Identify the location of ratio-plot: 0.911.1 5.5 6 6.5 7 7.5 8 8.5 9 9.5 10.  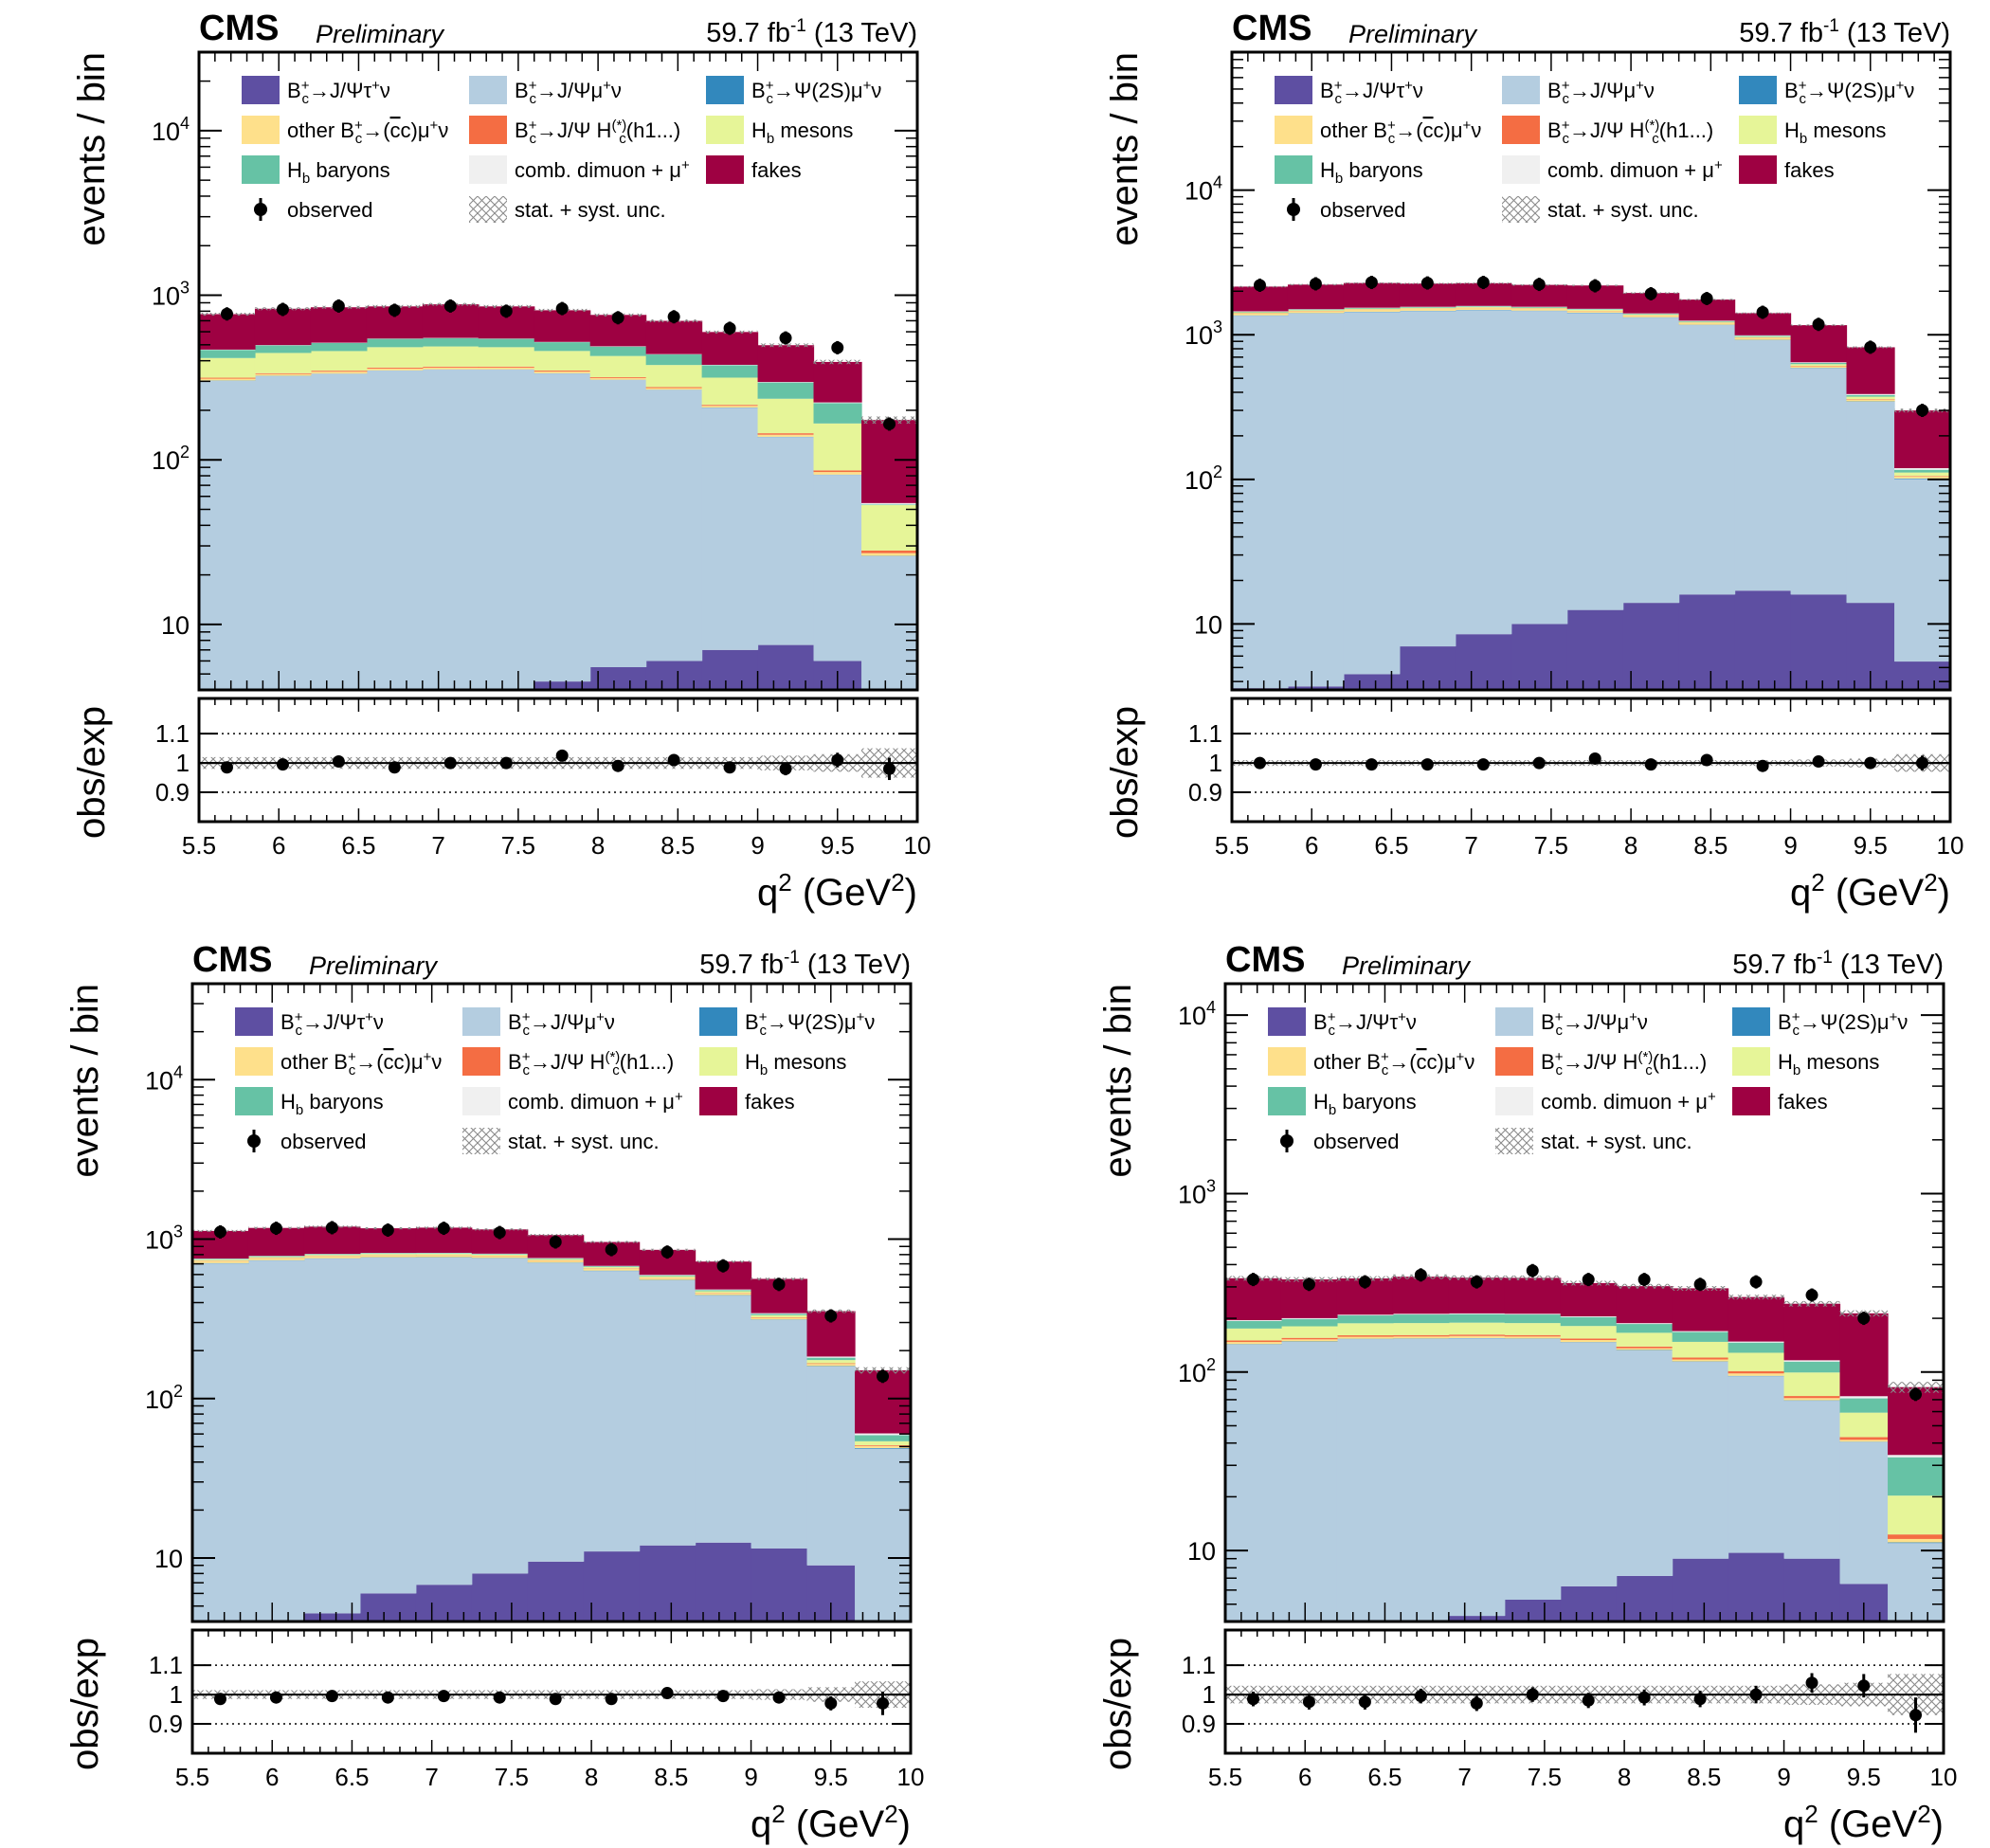
(1569, 1710).